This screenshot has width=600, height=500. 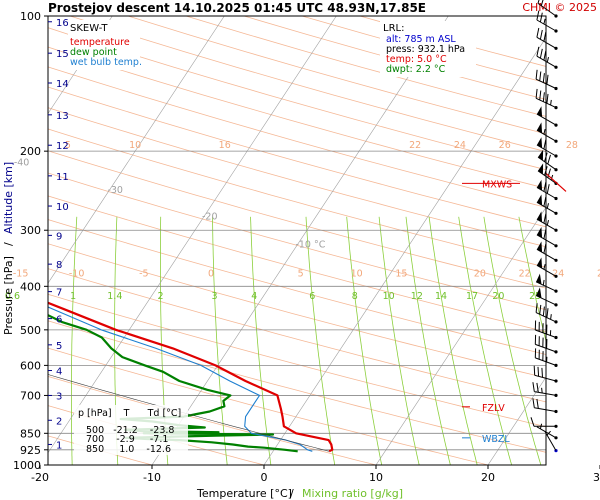 I want to click on x-tick-label: 30, so click(x=596, y=477).